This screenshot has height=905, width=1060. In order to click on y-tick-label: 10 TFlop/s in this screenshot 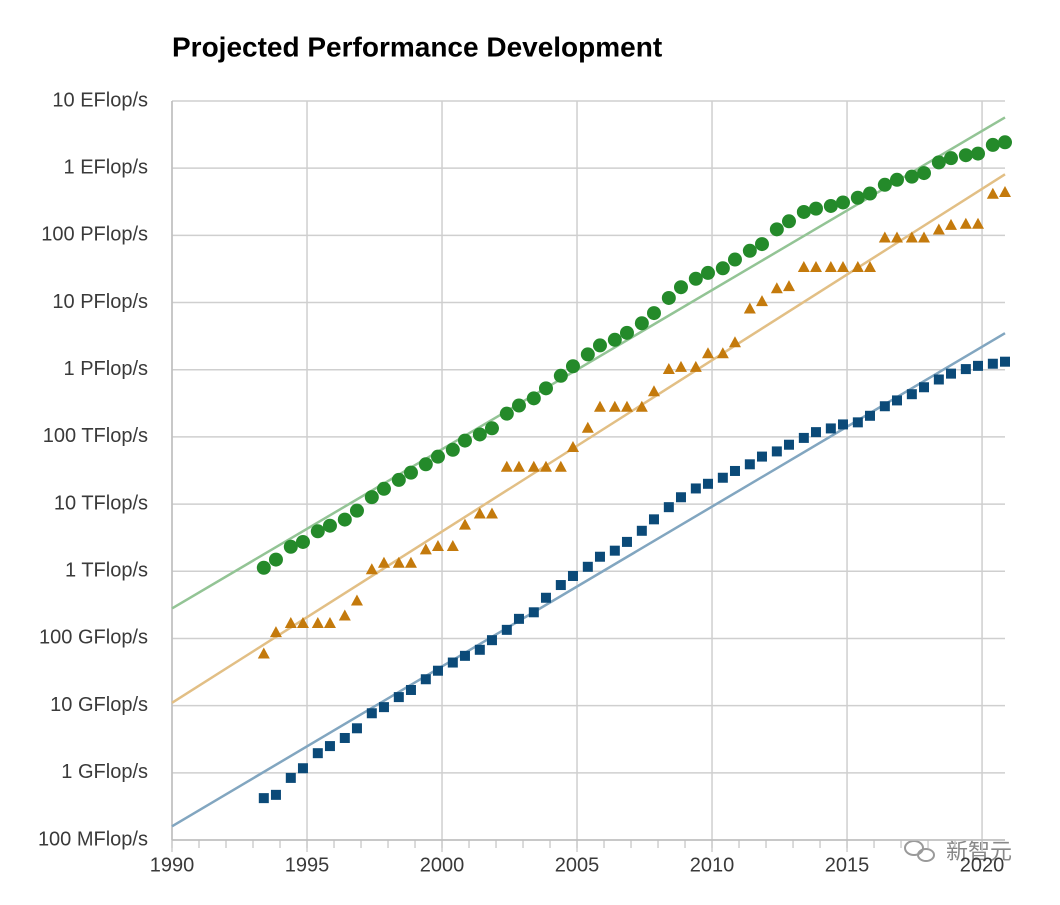, I will do `click(101, 503)`.